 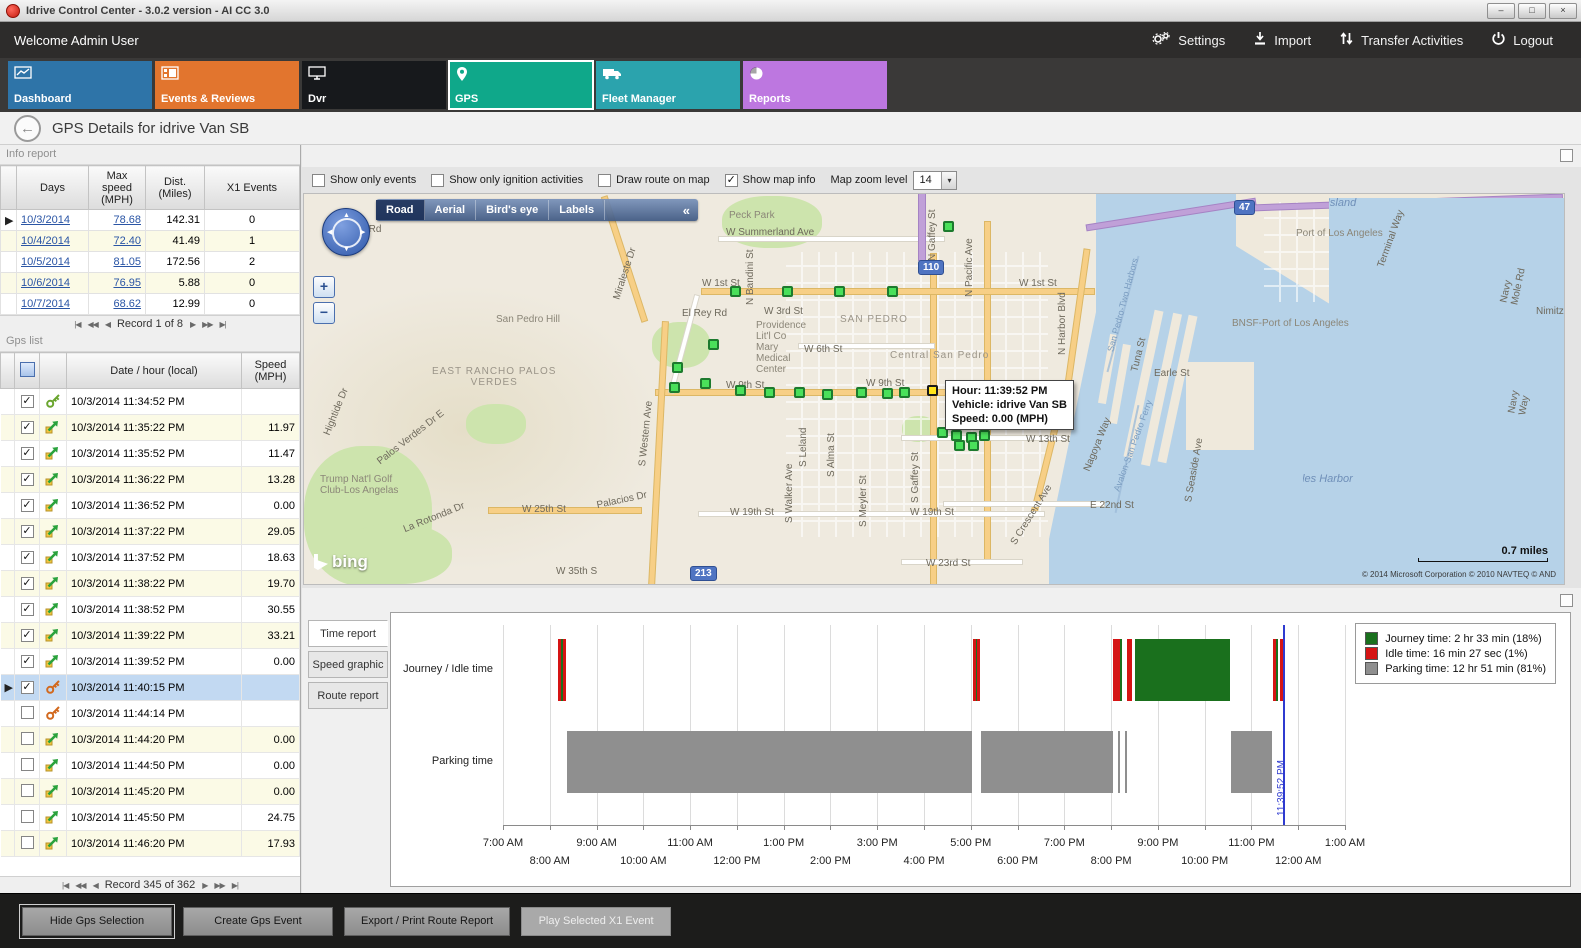 I want to click on nav-tab-events-reviews: Events & Reviews, so click(x=227, y=85).